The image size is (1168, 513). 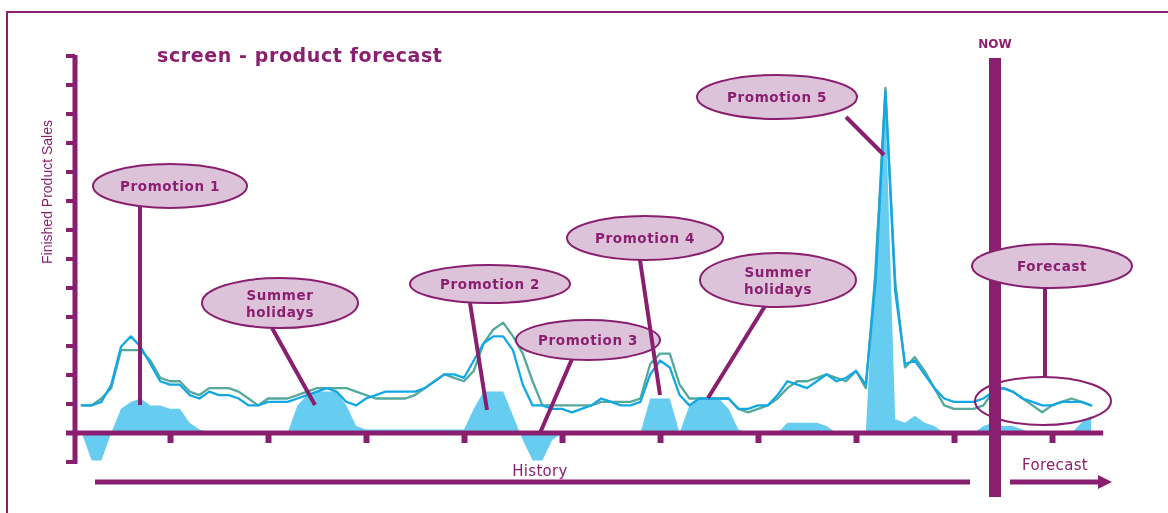 I want to click on text: History, so click(x=540, y=471).